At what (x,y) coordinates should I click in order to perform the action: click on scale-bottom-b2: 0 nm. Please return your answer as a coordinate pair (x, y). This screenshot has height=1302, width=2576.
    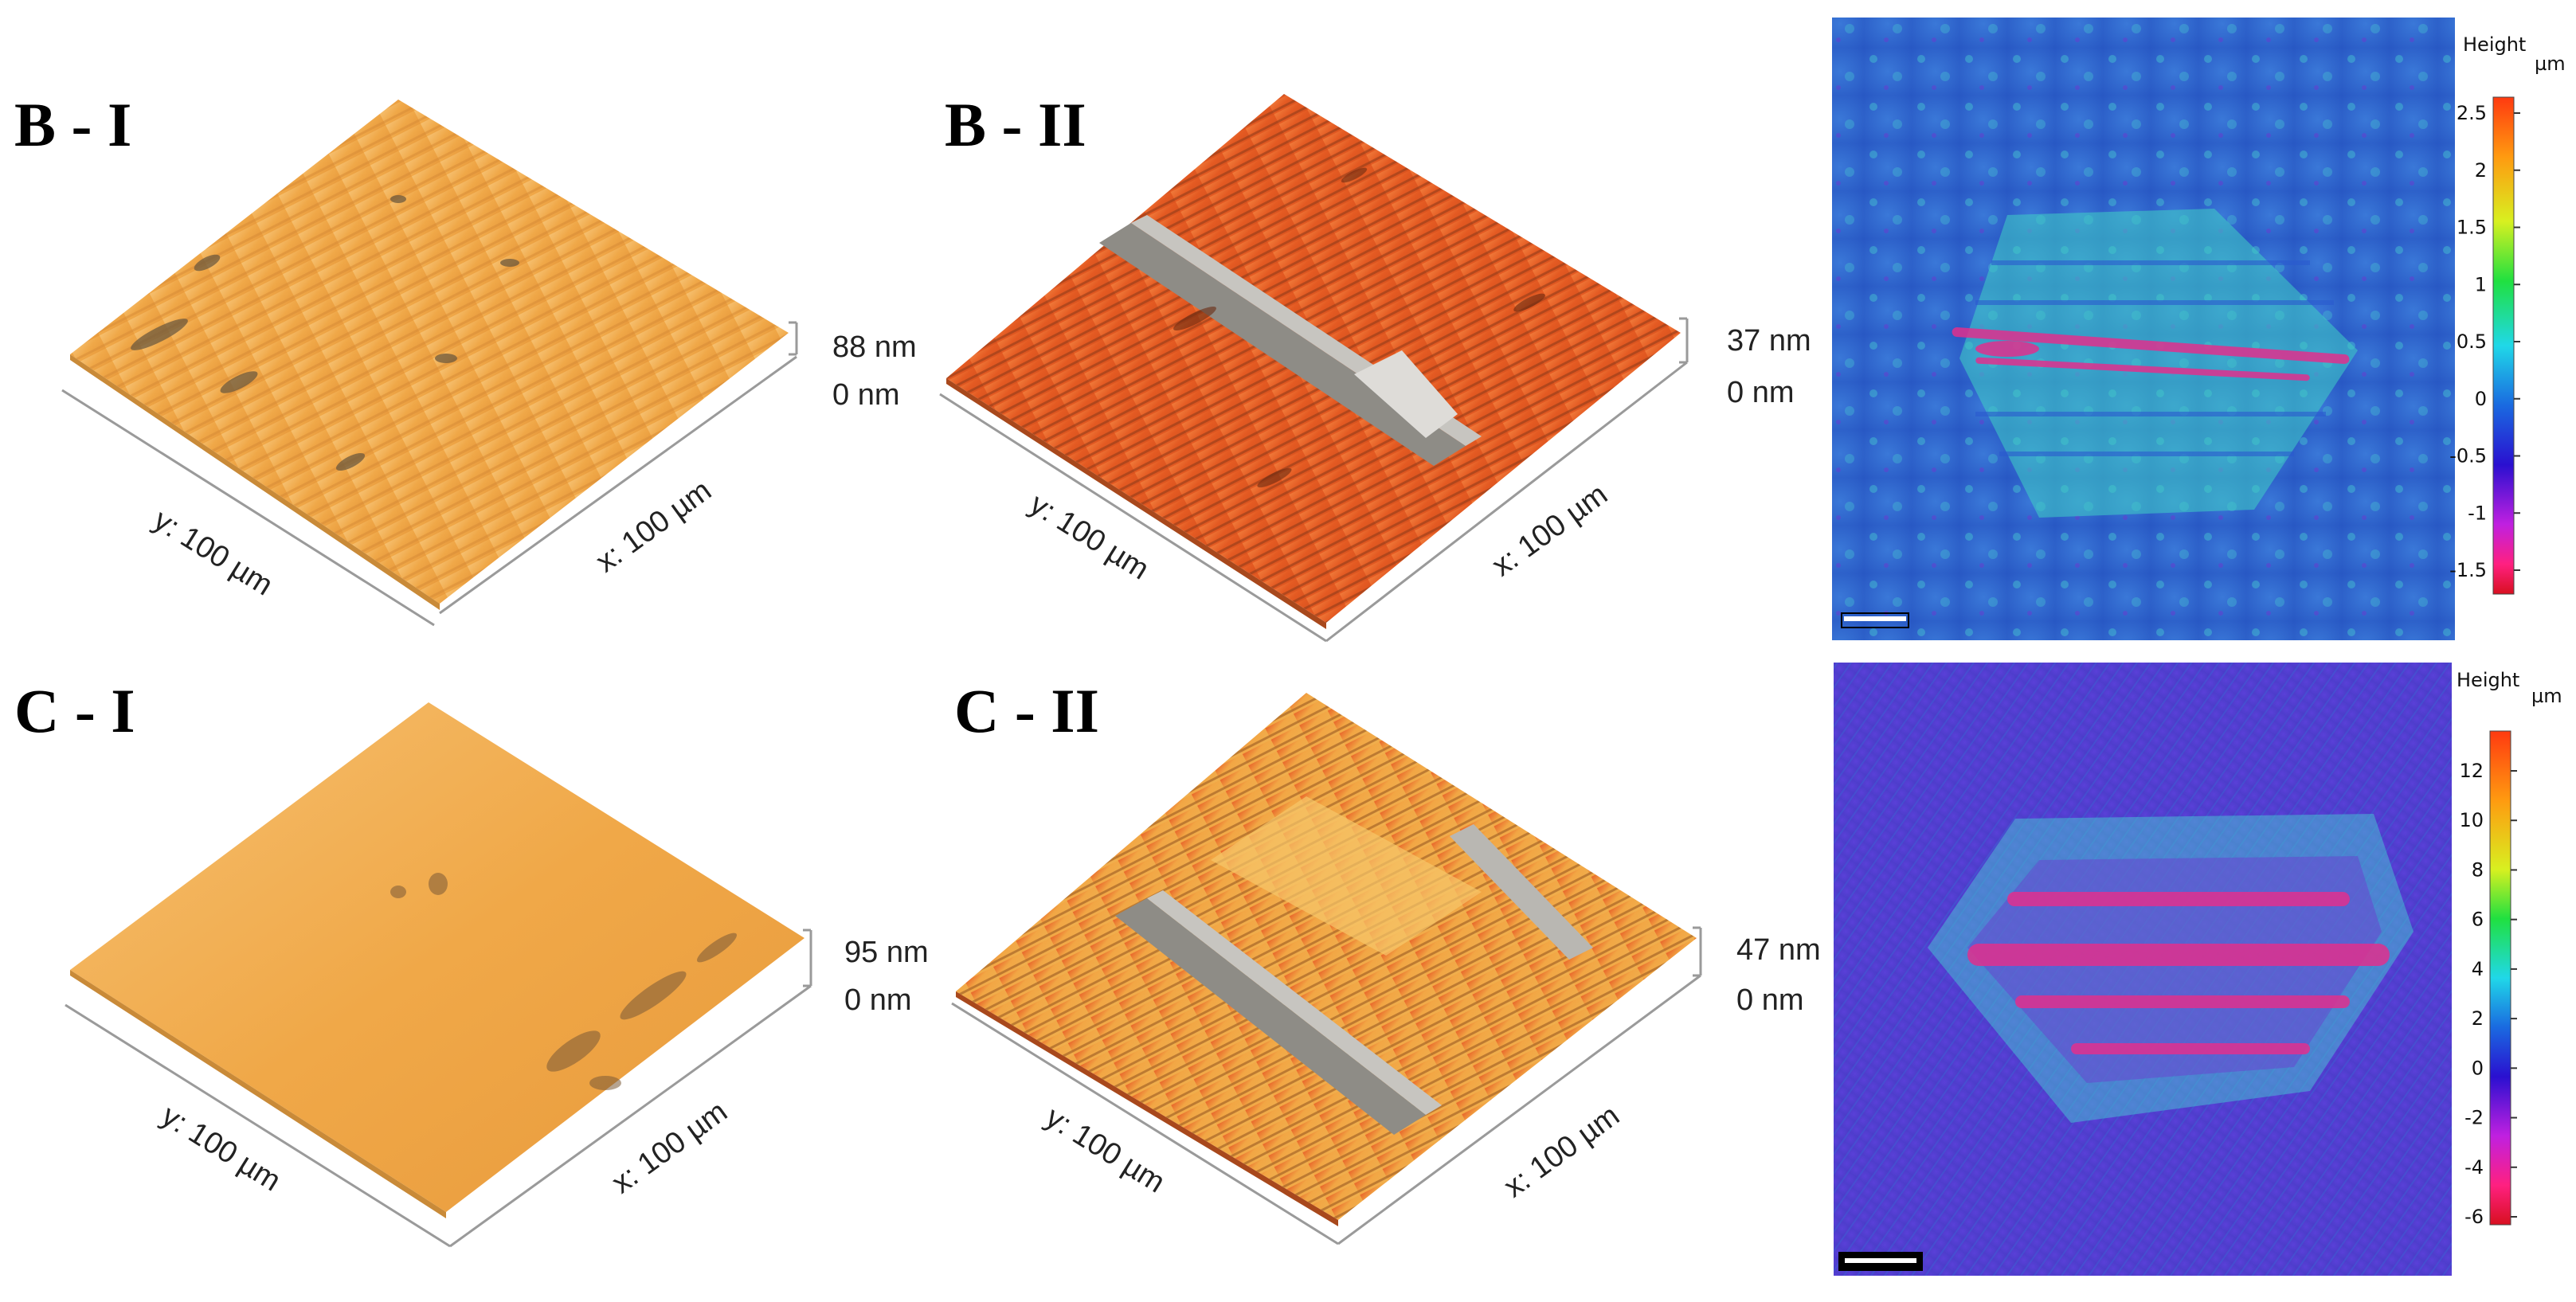
    Looking at the image, I should click on (1760, 393).